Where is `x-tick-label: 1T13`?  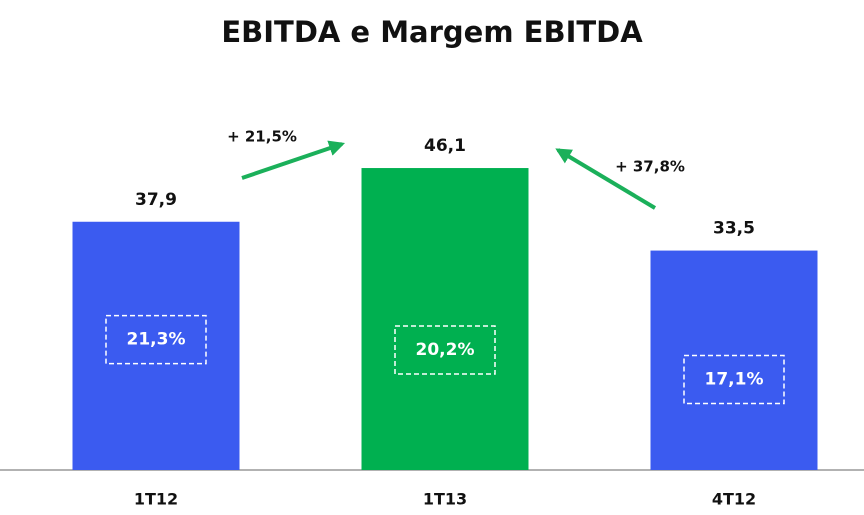 x-tick-label: 1T13 is located at coordinates (445, 499).